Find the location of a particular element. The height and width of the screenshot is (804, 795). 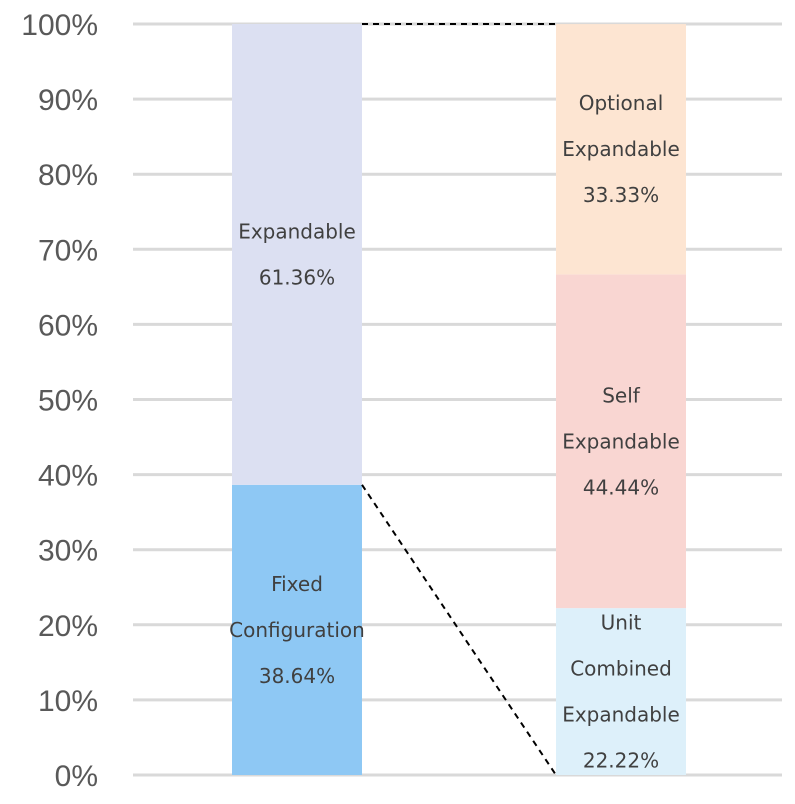

y-tick-label: 30% is located at coordinates (68, 551).